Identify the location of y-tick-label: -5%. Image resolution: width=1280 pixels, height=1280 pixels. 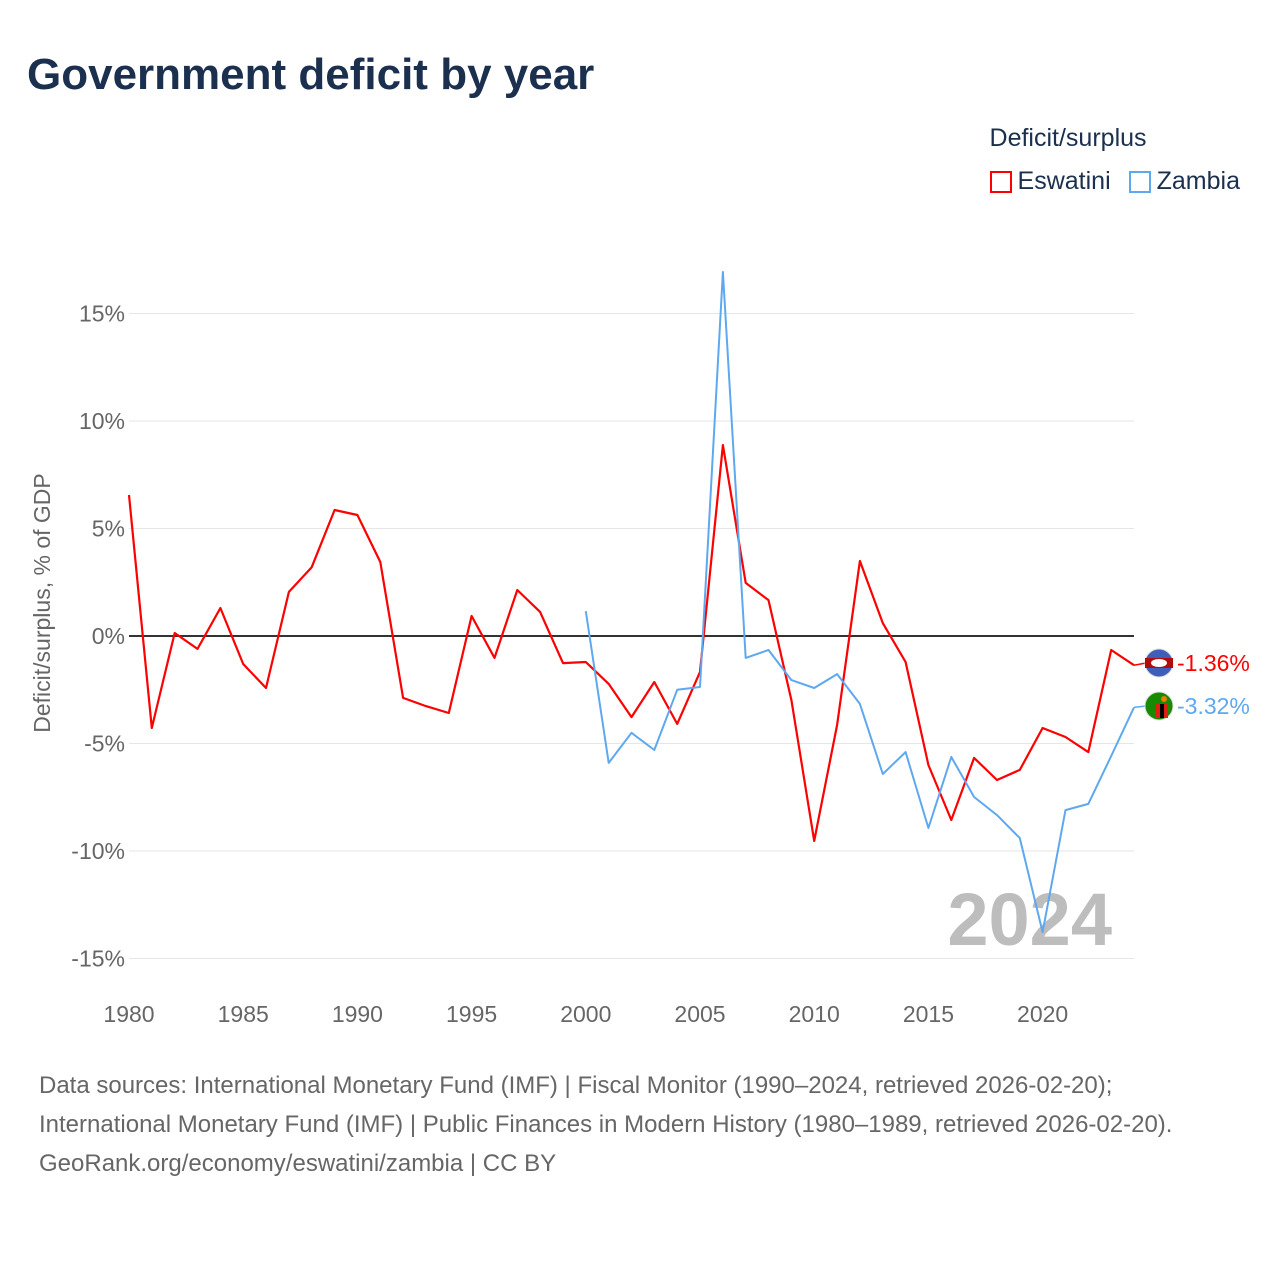
(104, 744).